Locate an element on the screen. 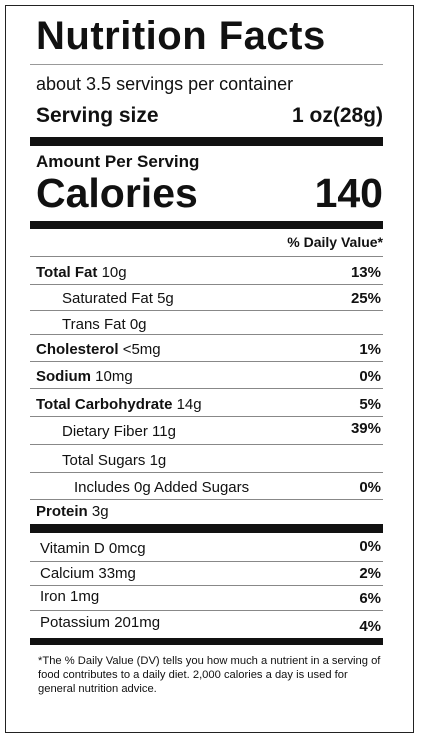  nutrient-name: Sodium is located at coordinates (63, 376).